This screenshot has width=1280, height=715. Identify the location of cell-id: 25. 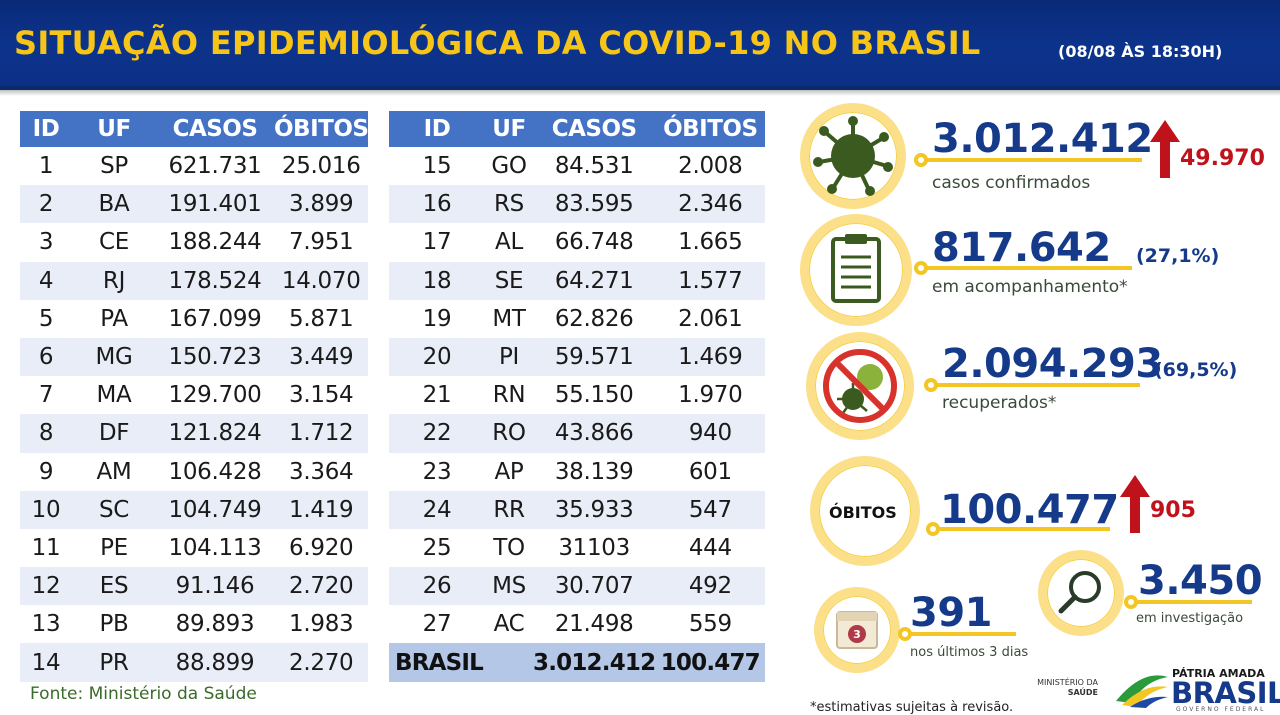
(437, 547).